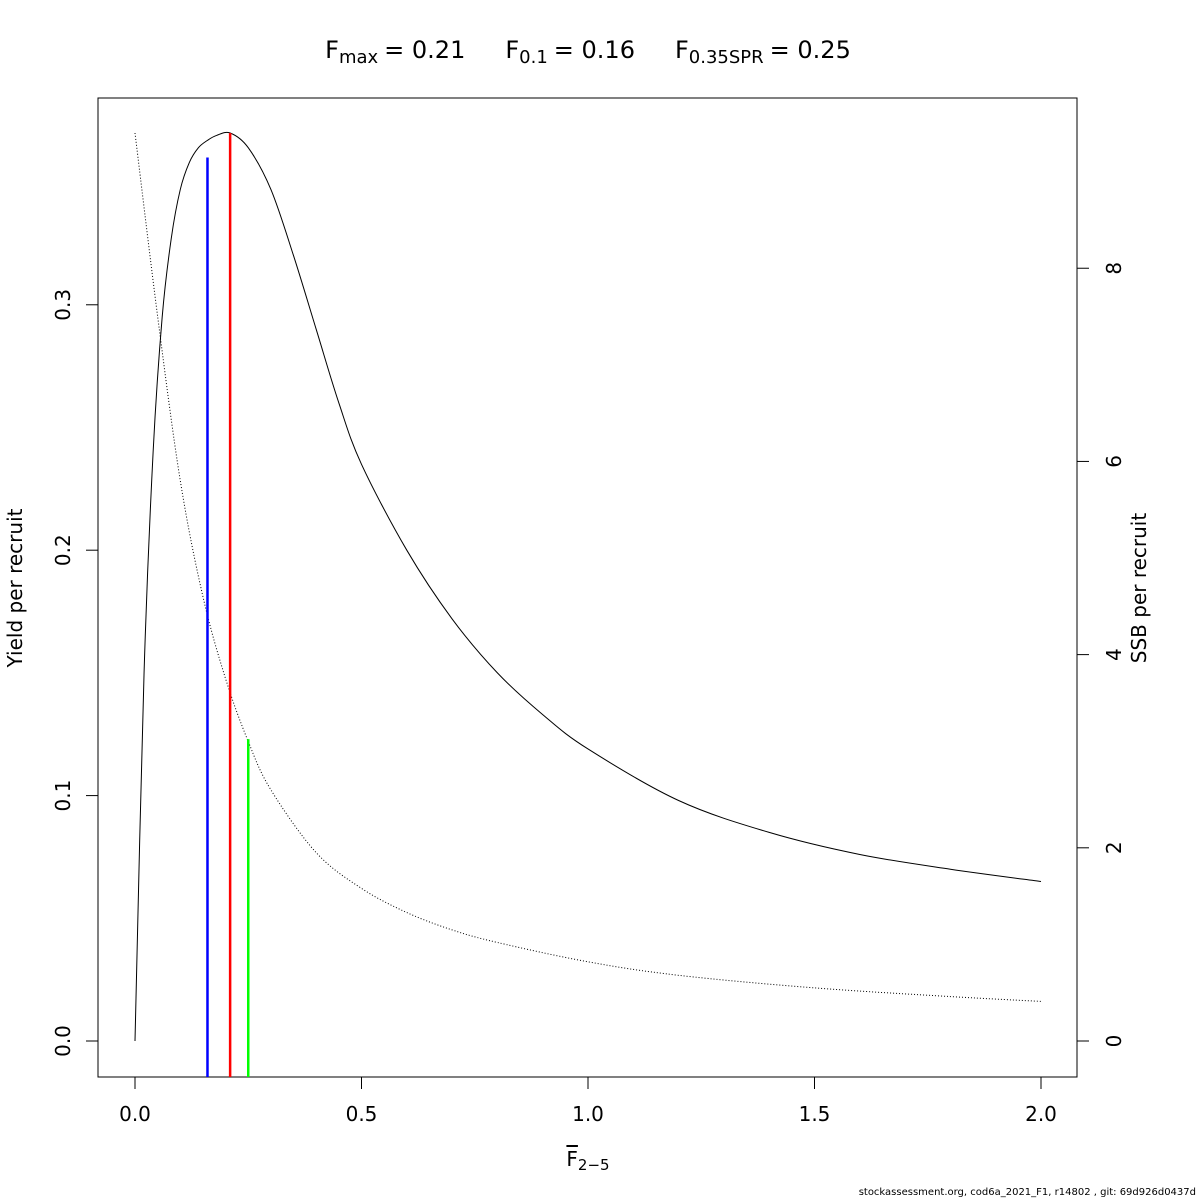 Image resolution: width=1200 pixels, height=1200 pixels. What do you see at coordinates (1139, 588) in the screenshot?
I see `y-right-axis-label: SSB per recruit` at bounding box center [1139, 588].